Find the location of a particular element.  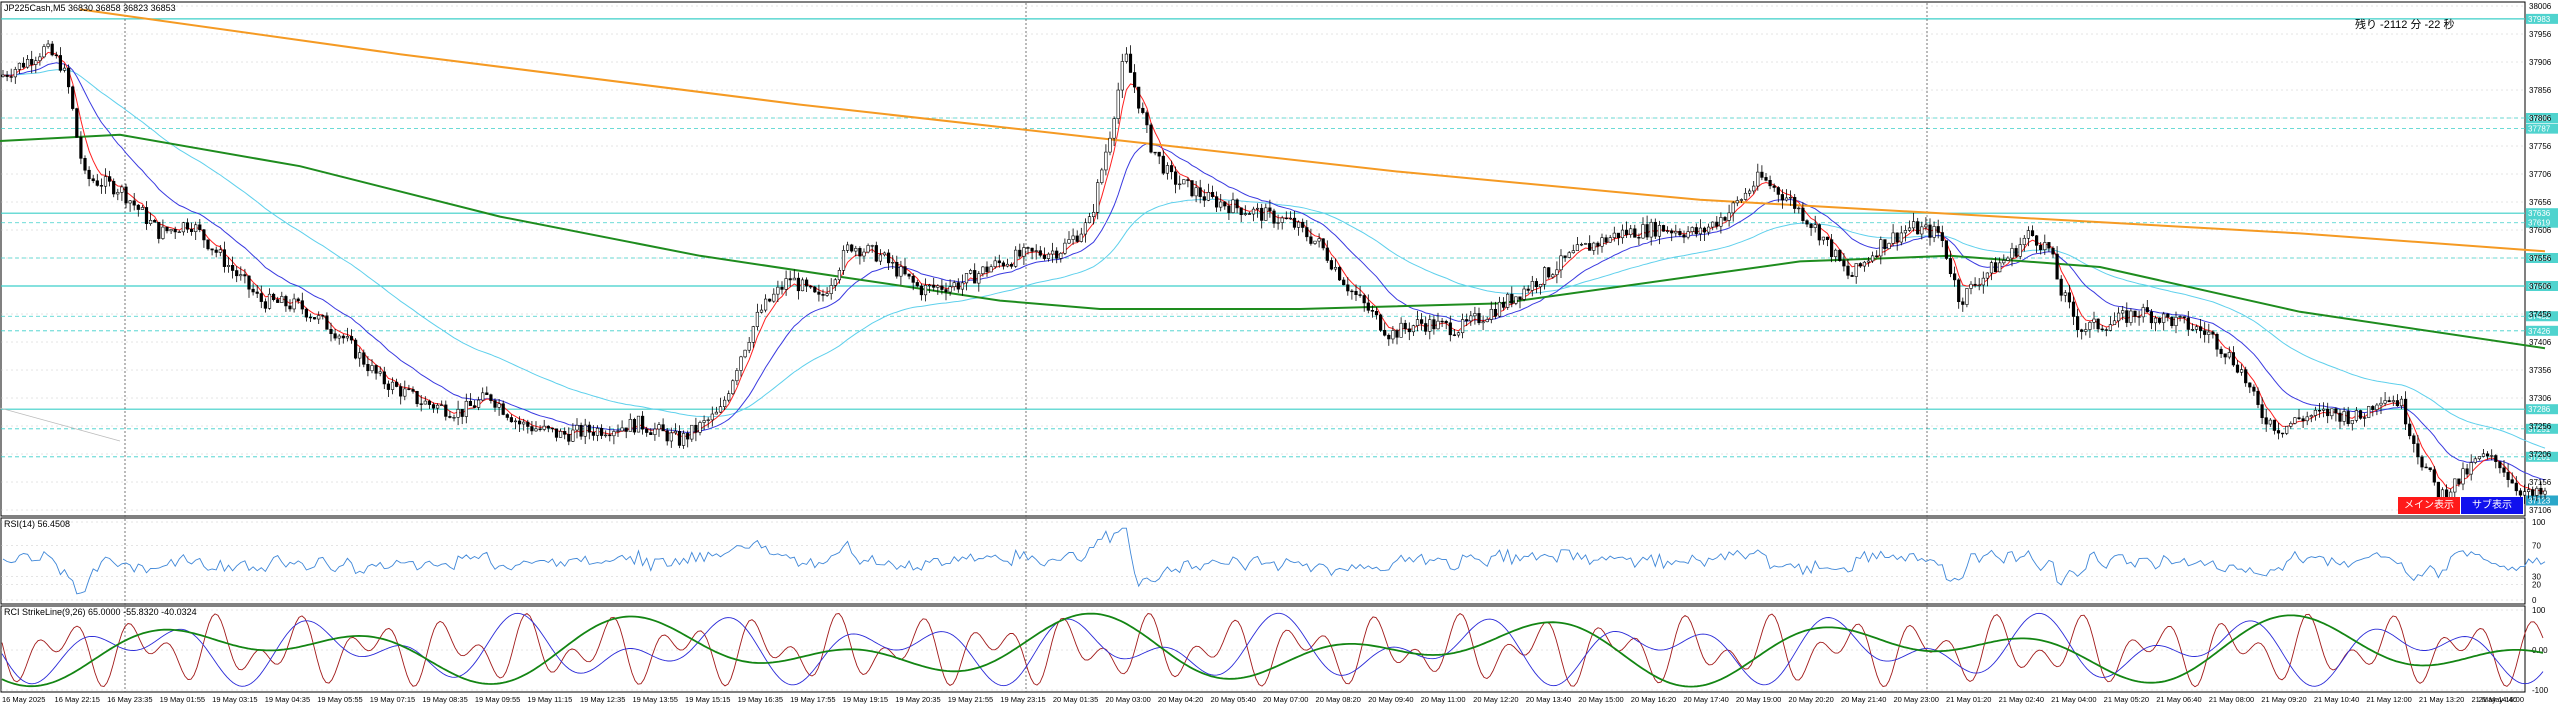

time-axis-label: 21 May 16:00 is located at coordinates (2501, 699).